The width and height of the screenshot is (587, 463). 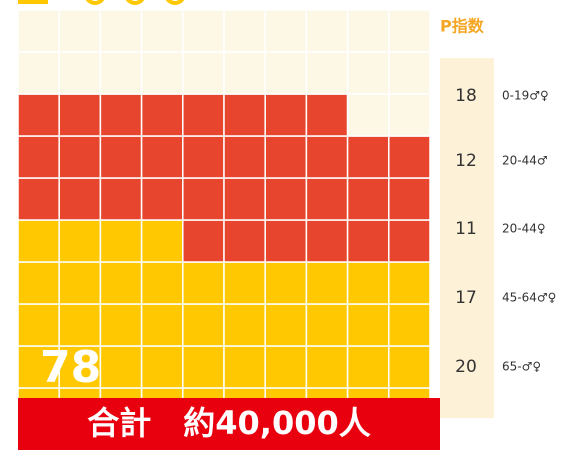 What do you see at coordinates (462, 26) in the screenshot?
I see `legend-title: P指数` at bounding box center [462, 26].